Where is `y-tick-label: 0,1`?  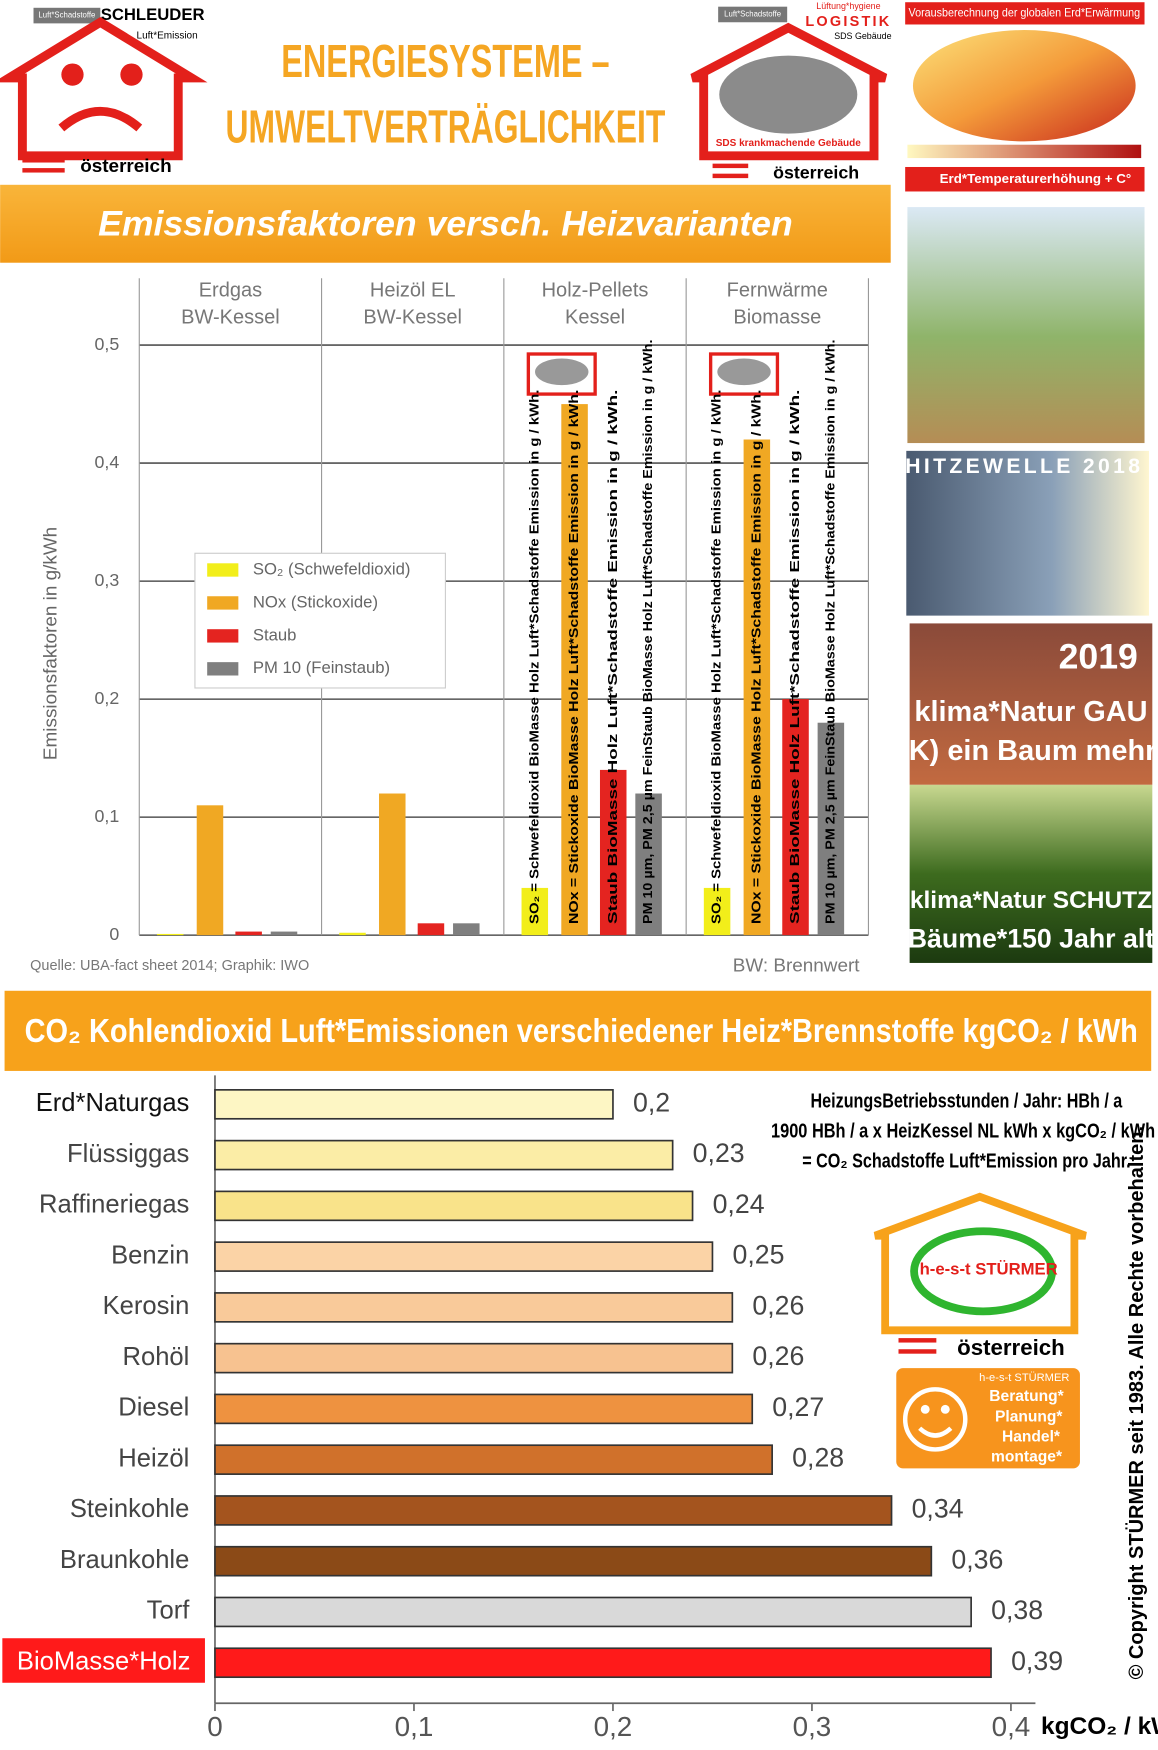 y-tick-label: 0,1 is located at coordinates (106, 816).